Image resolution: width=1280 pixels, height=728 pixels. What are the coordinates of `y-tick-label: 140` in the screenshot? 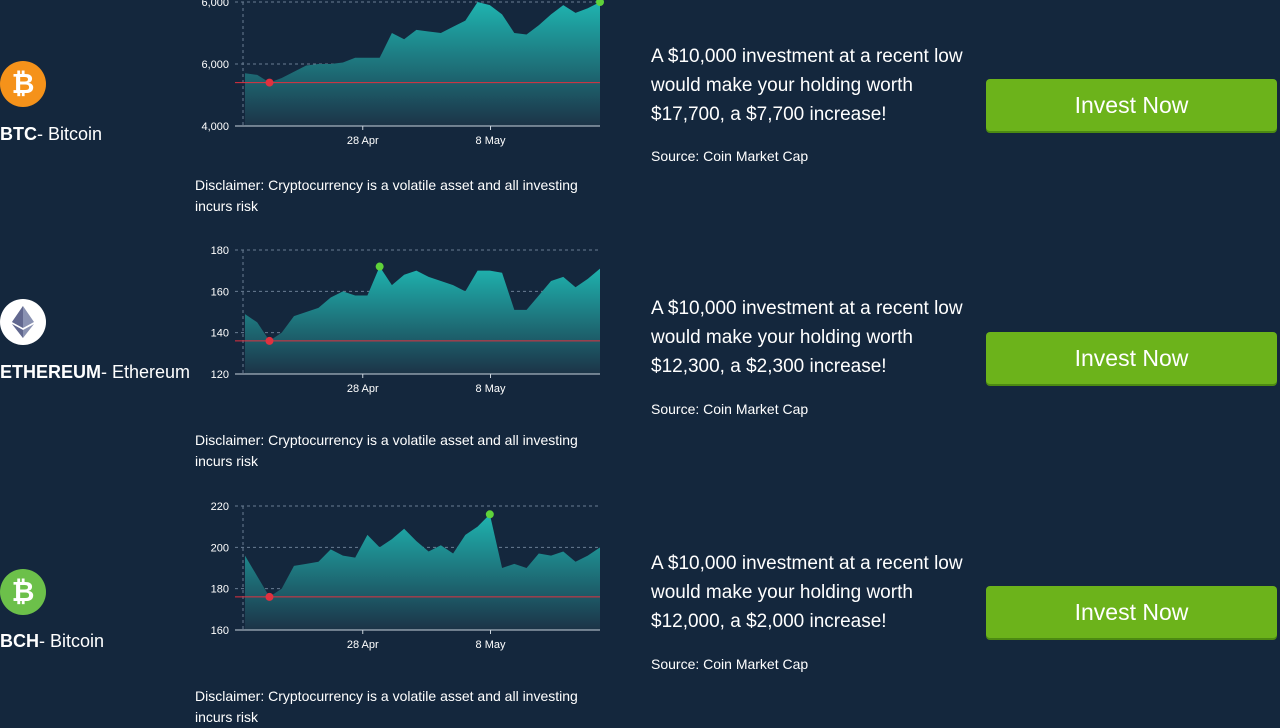 It's located at (220, 334).